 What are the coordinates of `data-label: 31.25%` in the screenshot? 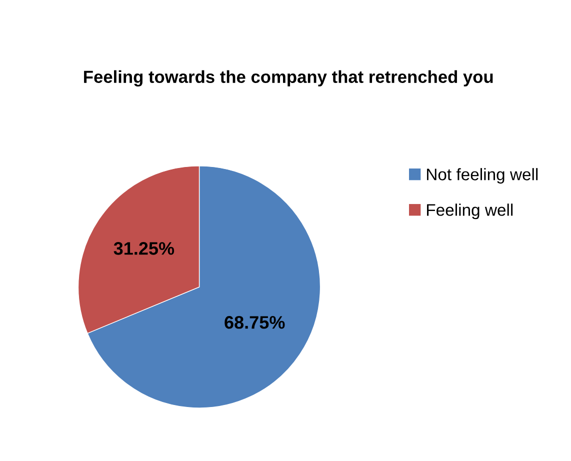 It's located at (144, 248).